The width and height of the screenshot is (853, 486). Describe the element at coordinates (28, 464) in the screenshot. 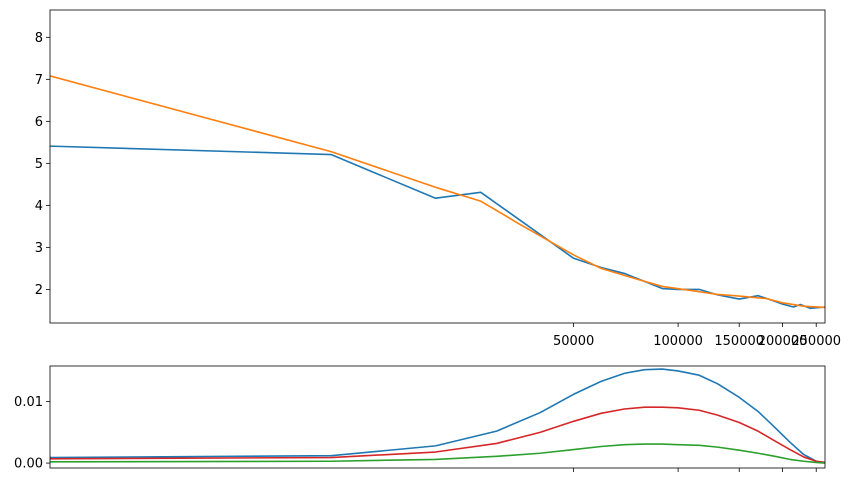

I see `bottom-y-tick-label: 0.00` at that location.